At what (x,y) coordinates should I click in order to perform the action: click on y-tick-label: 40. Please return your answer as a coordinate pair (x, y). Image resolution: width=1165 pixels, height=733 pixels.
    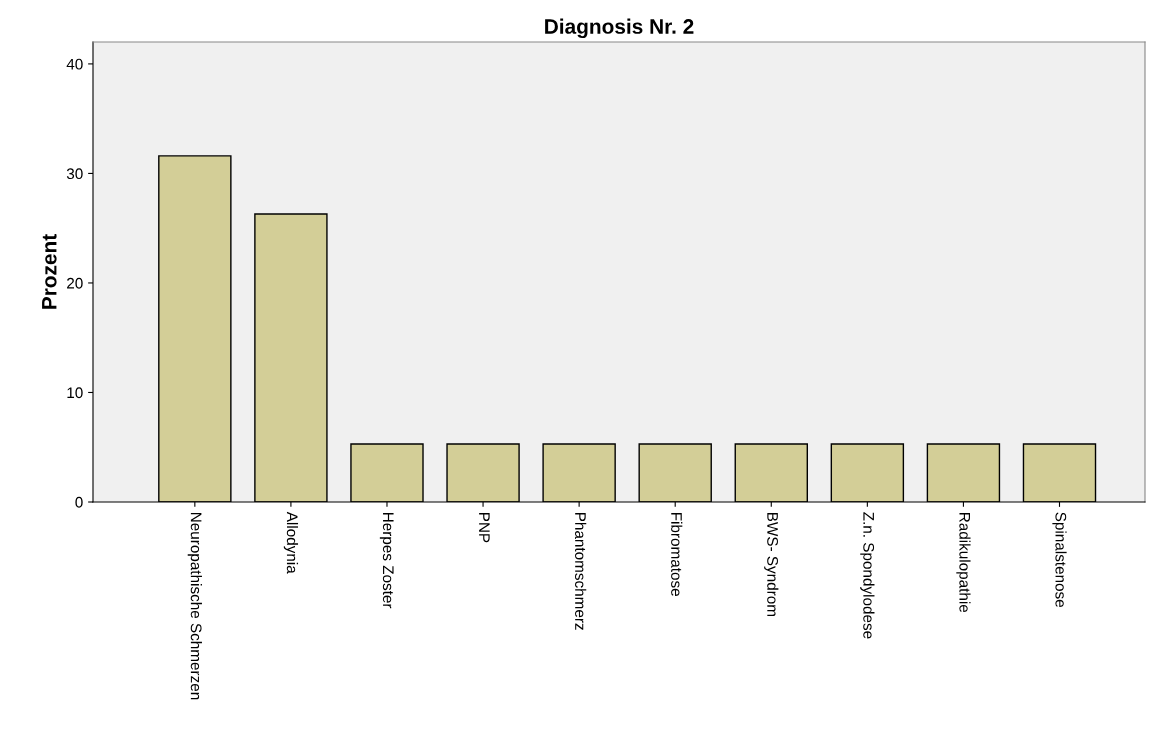
    Looking at the image, I should click on (74, 64).